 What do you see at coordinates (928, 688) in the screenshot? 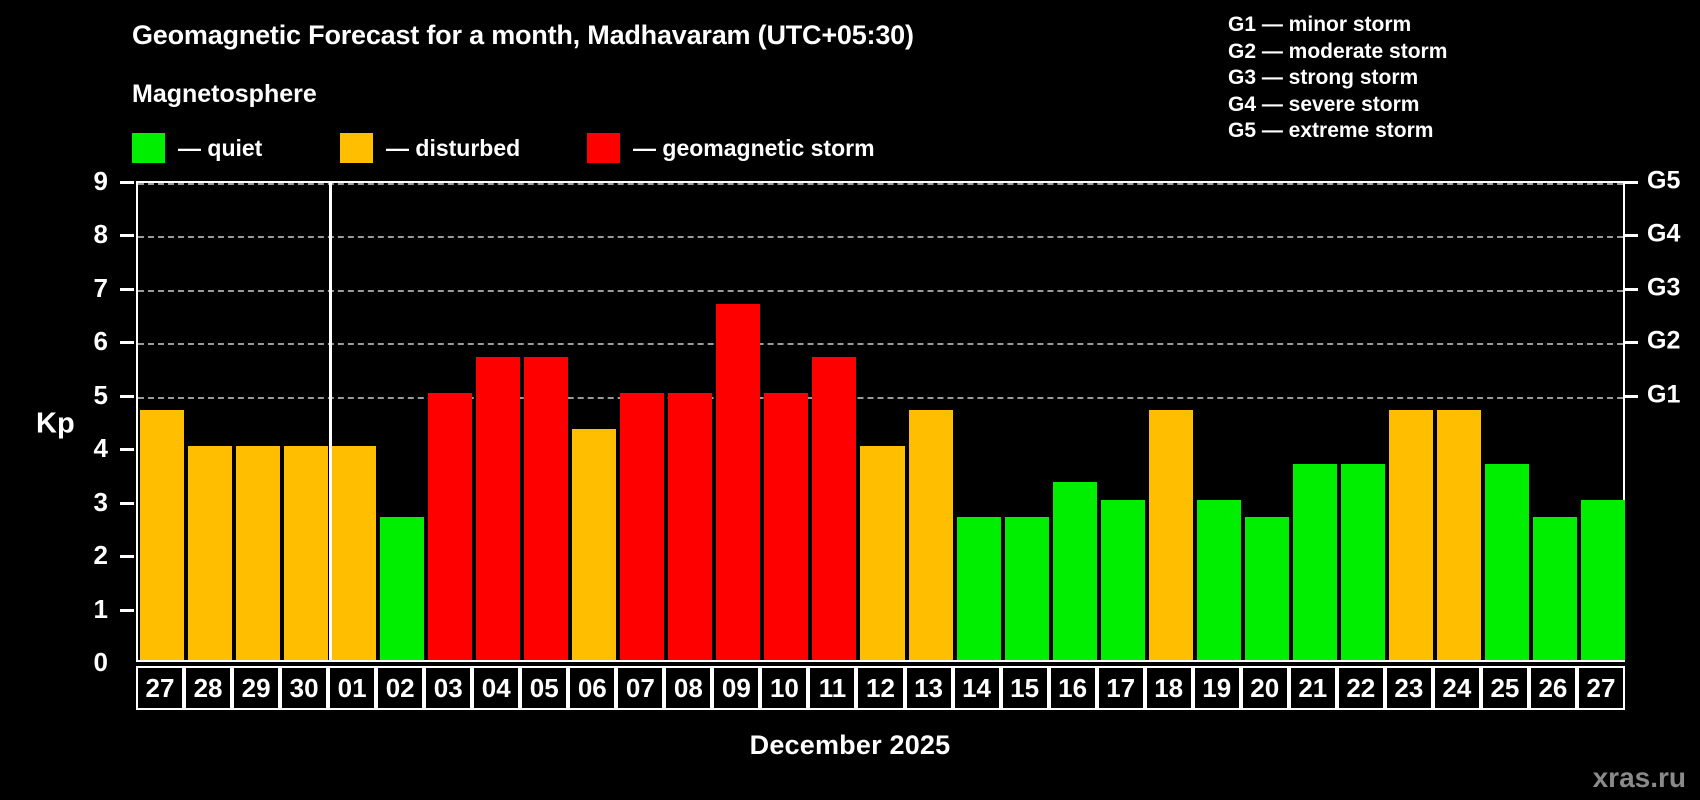
I see `date-label-16: 13` at bounding box center [928, 688].